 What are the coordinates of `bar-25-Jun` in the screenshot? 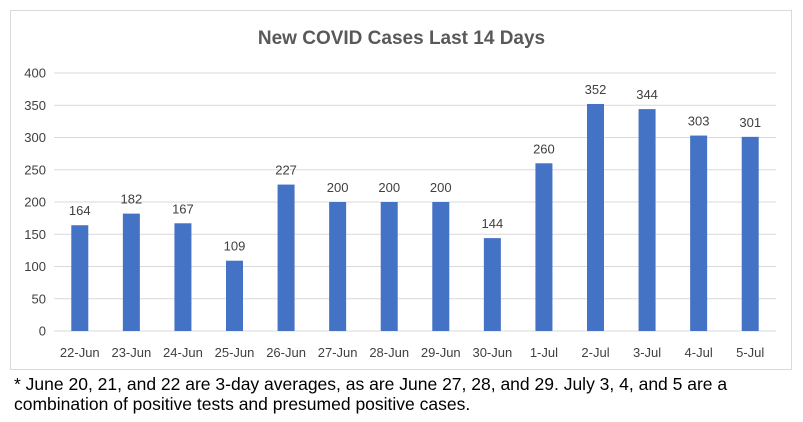 It's located at (234, 295).